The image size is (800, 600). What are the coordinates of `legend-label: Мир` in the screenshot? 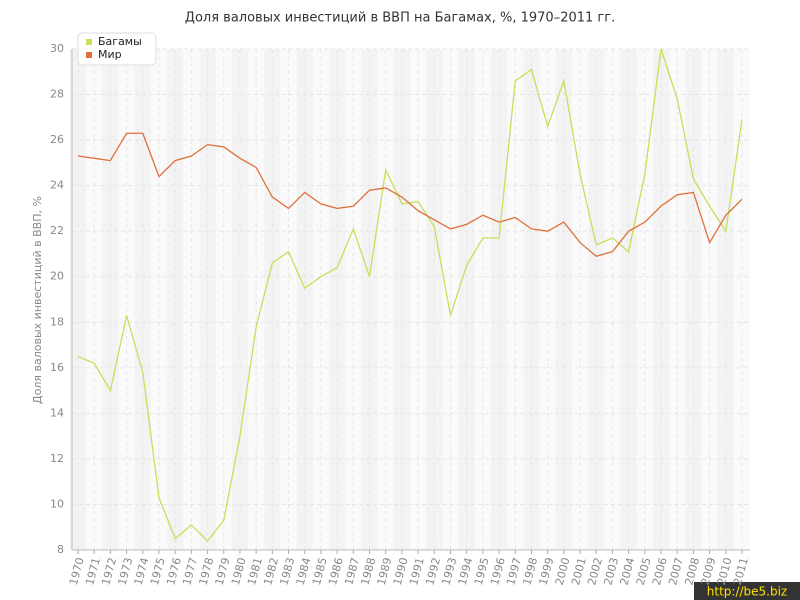 It's located at (110, 54).